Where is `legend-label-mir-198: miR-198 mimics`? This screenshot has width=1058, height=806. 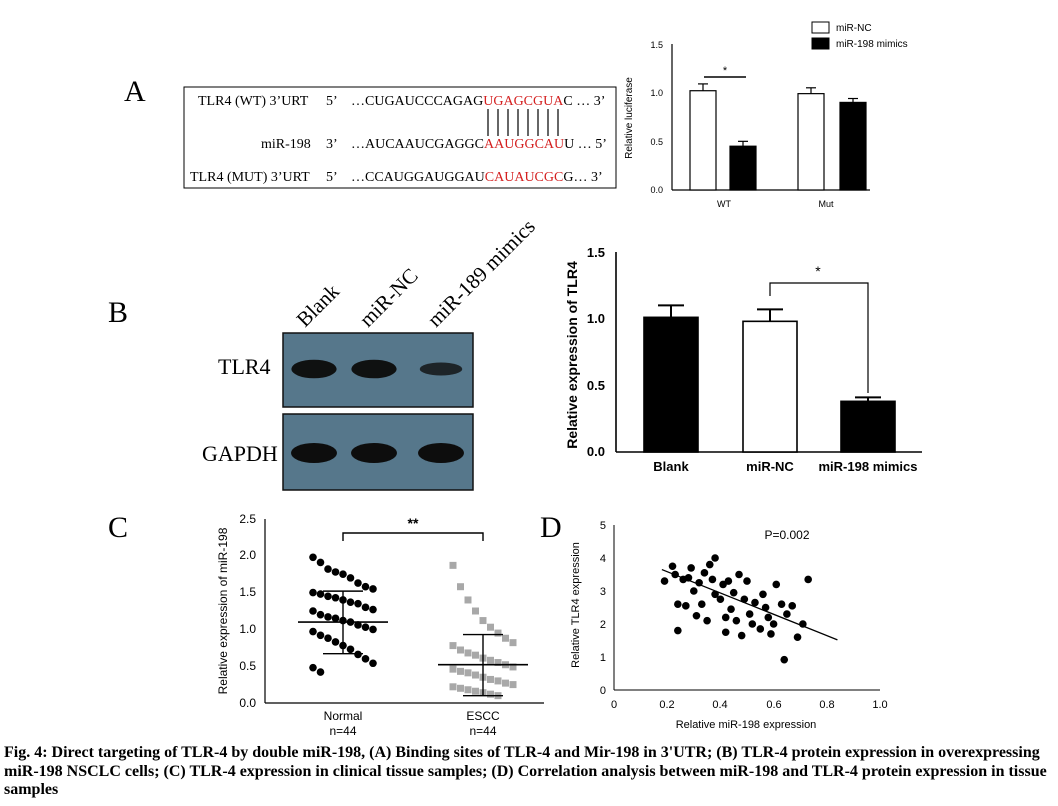
legend-label-mir-198: miR-198 mimics is located at coordinates (872, 44).